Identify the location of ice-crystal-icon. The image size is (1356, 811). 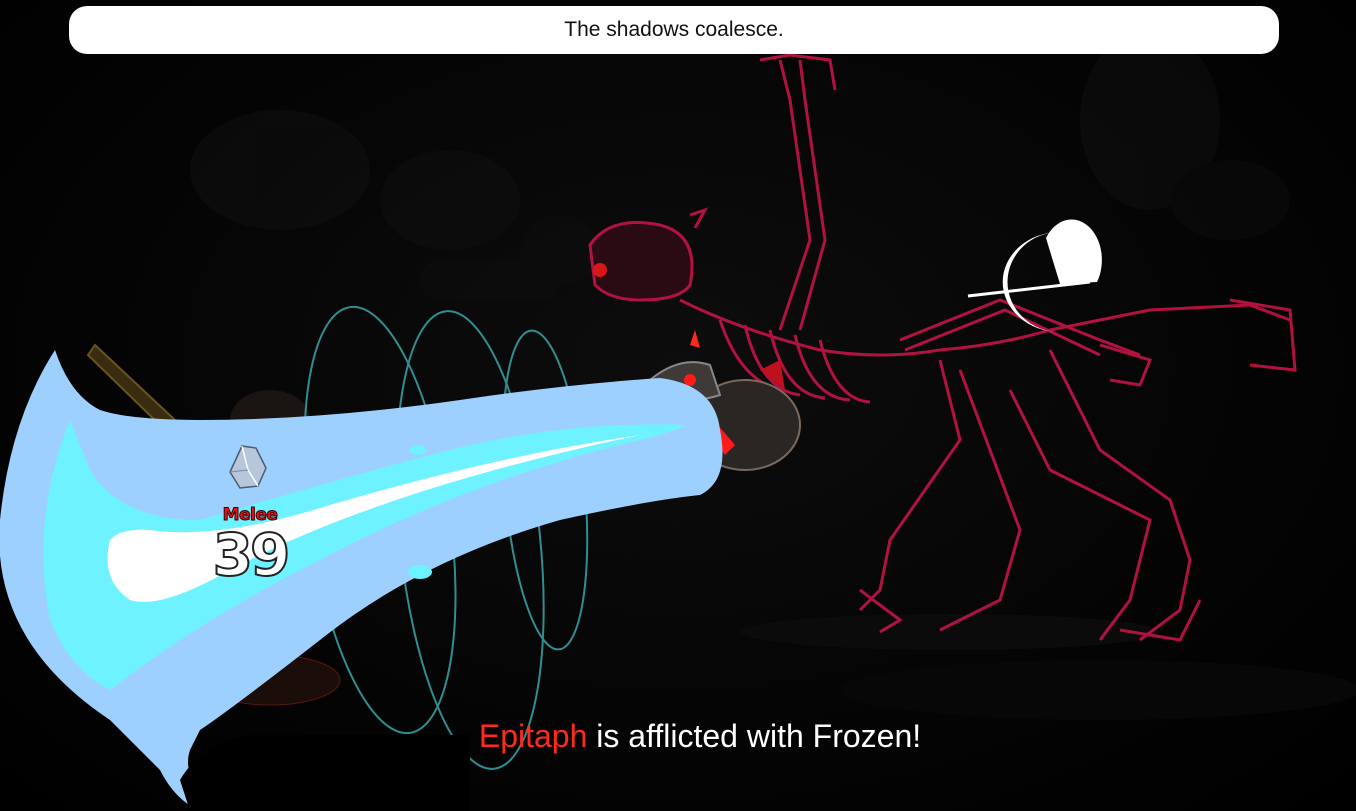
(248, 467).